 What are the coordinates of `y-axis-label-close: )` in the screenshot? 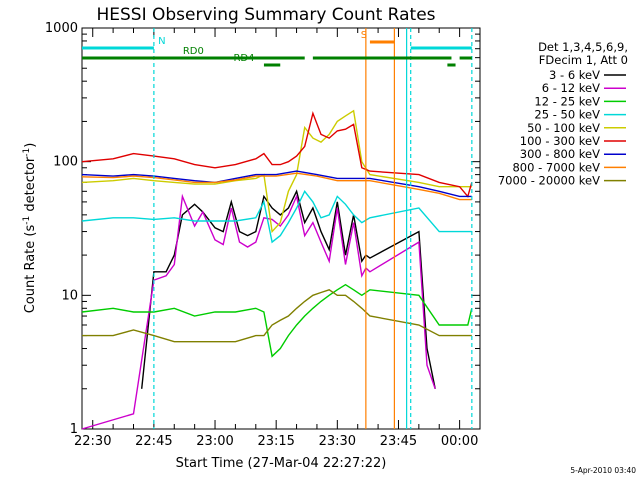 It's located at (30, 145).